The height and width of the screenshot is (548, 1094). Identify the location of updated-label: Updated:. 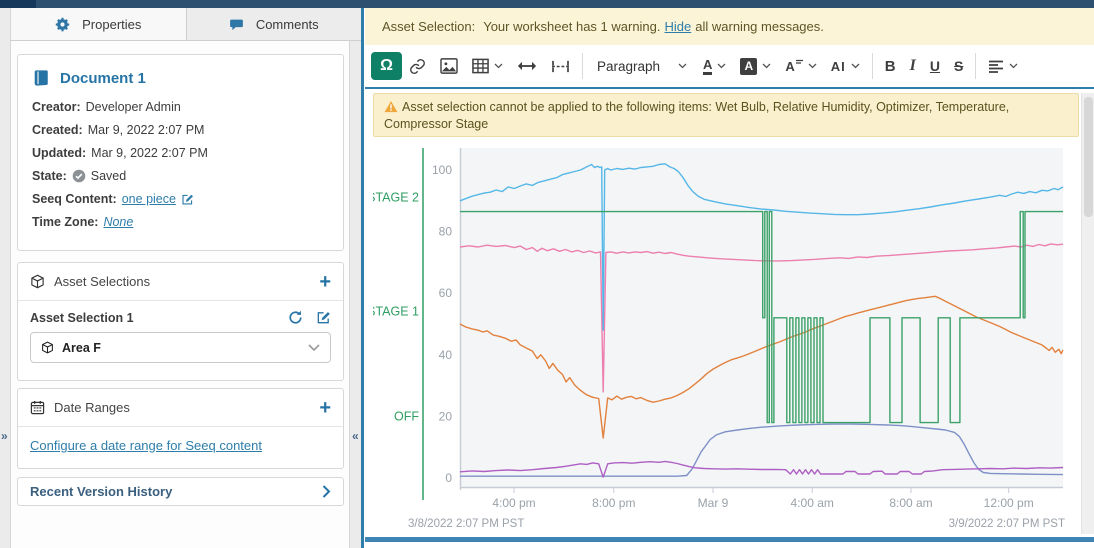
(59, 153).